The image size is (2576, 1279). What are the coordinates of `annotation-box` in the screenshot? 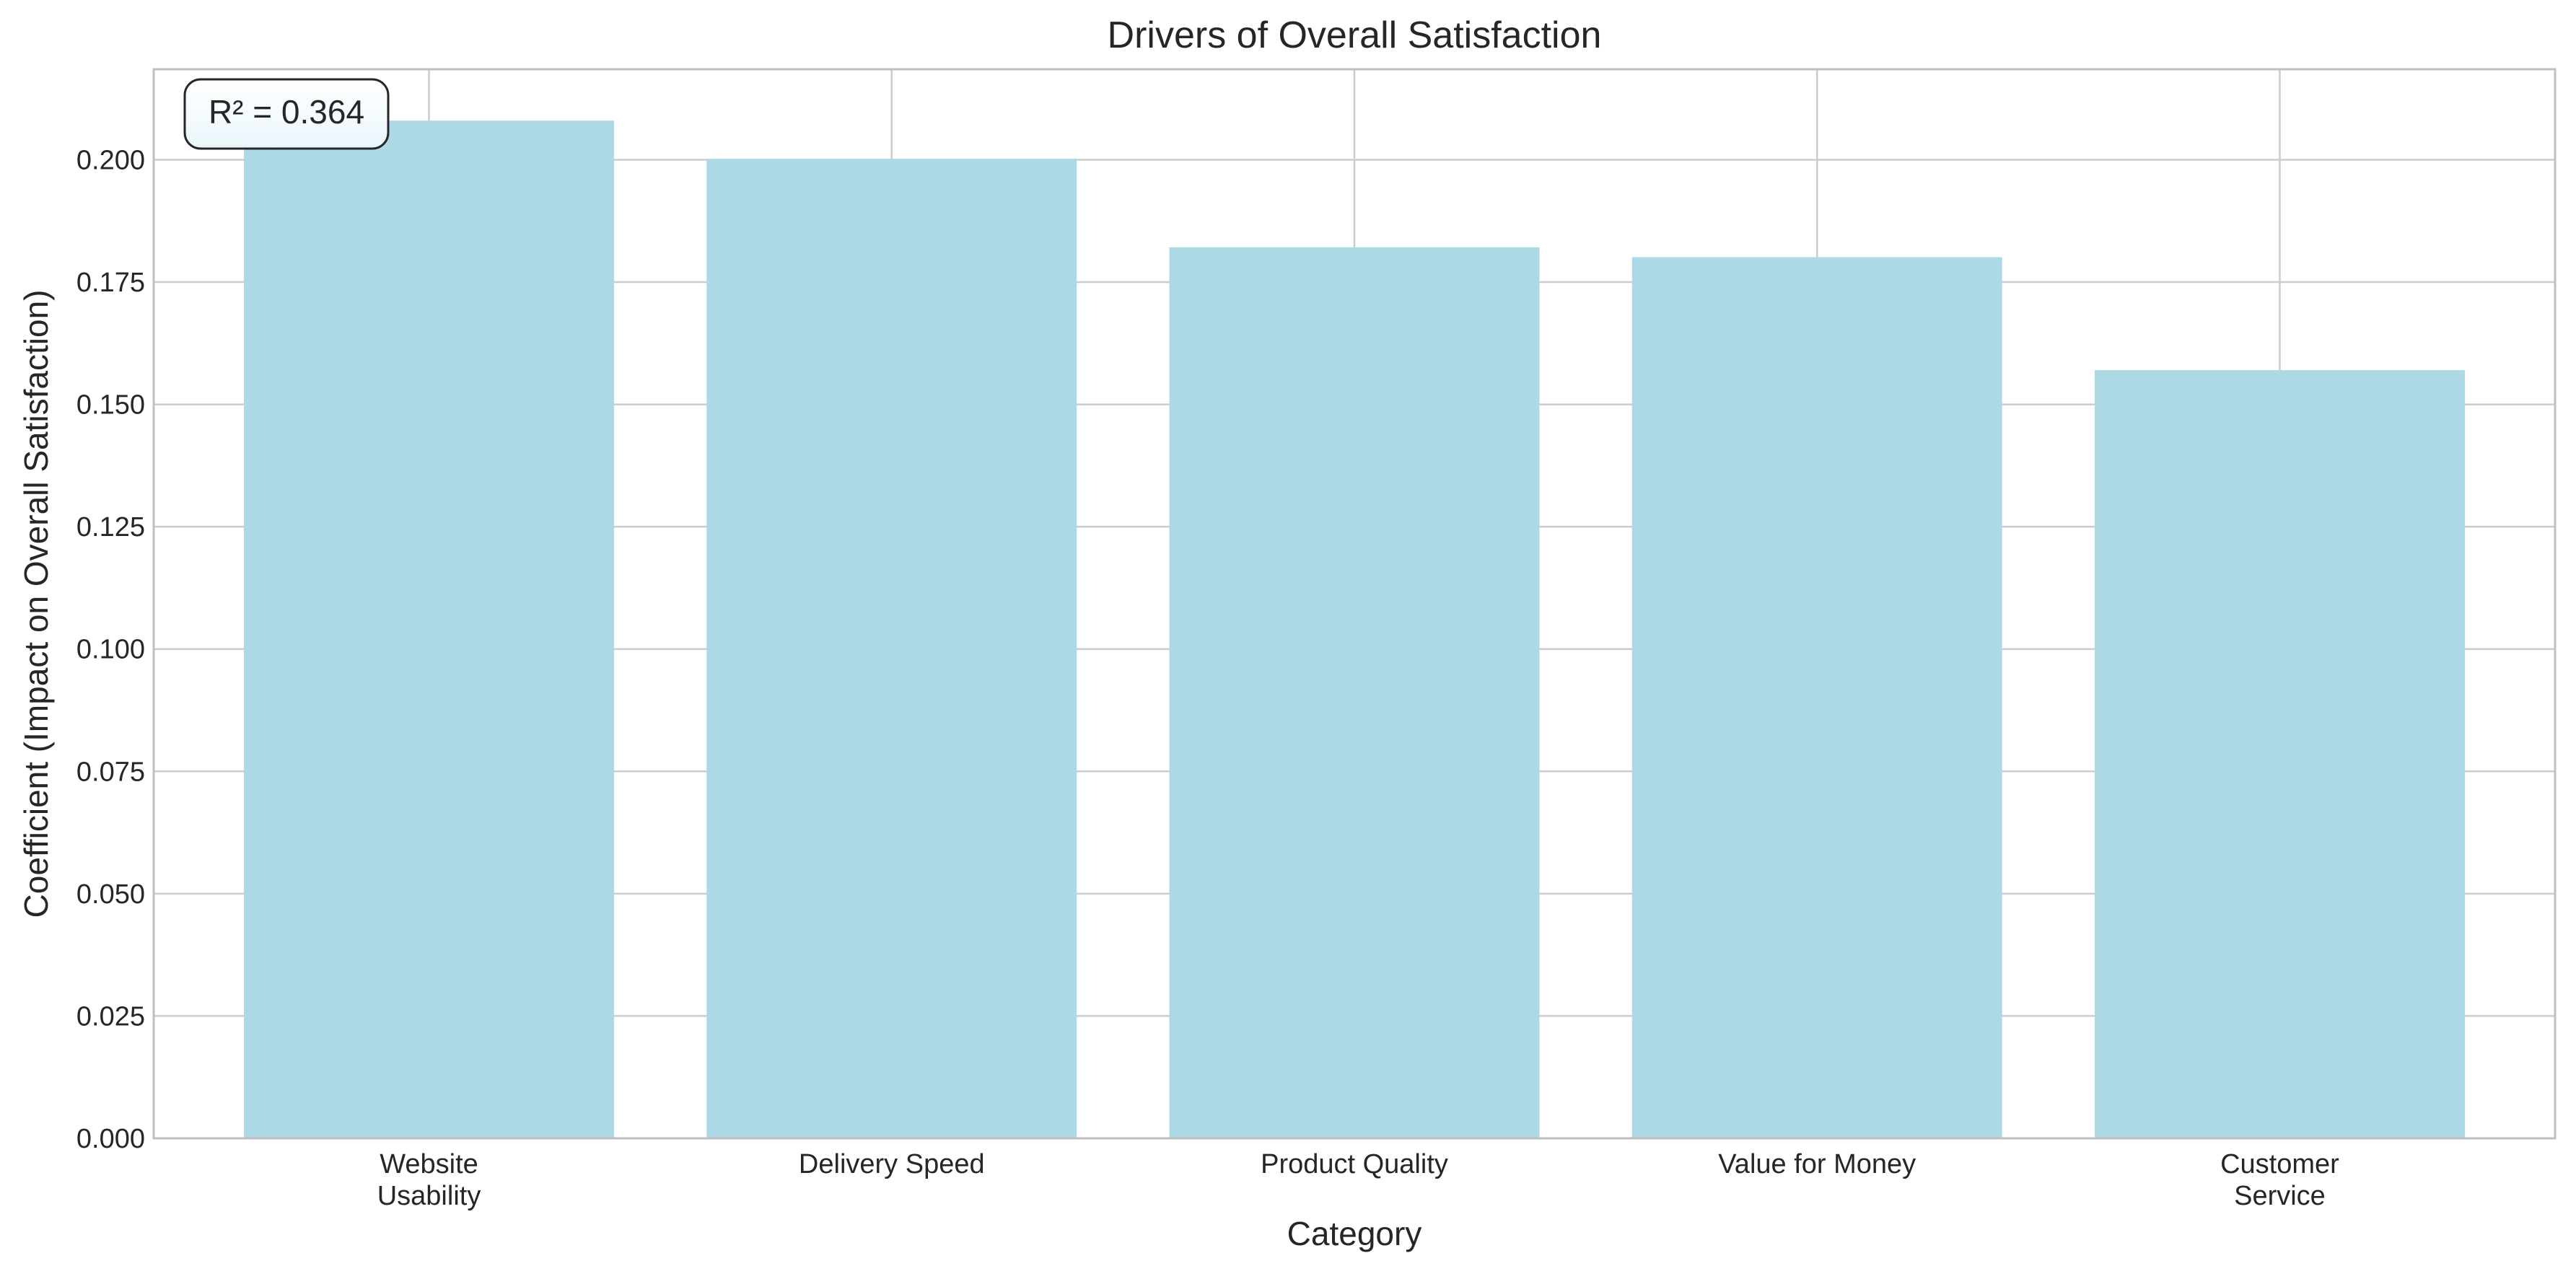 It's located at (286, 114).